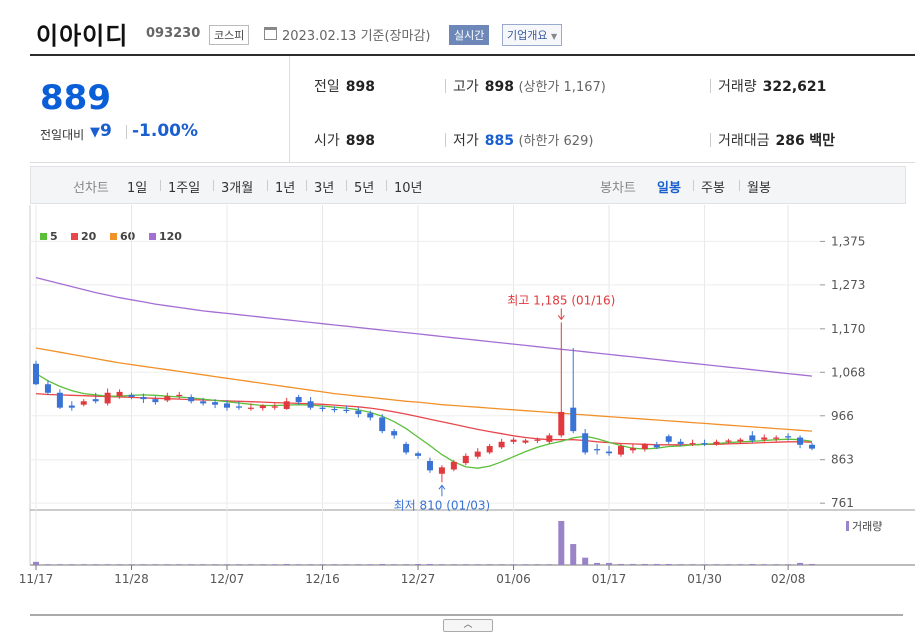  Describe the element at coordinates (152, 236) in the screenshot. I see `legend-swatch` at that location.